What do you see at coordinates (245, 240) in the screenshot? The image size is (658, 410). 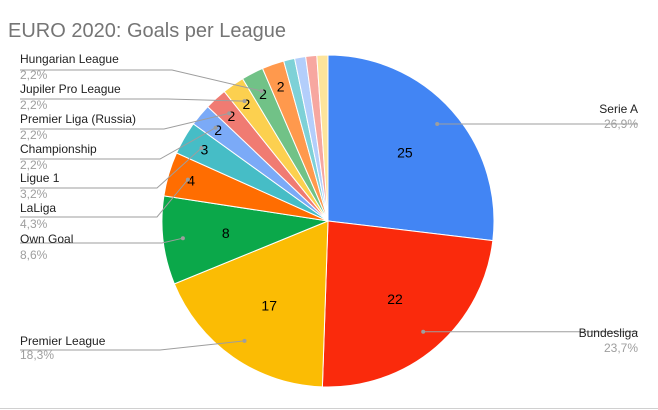 I see `pie-slice-own-goal` at bounding box center [245, 240].